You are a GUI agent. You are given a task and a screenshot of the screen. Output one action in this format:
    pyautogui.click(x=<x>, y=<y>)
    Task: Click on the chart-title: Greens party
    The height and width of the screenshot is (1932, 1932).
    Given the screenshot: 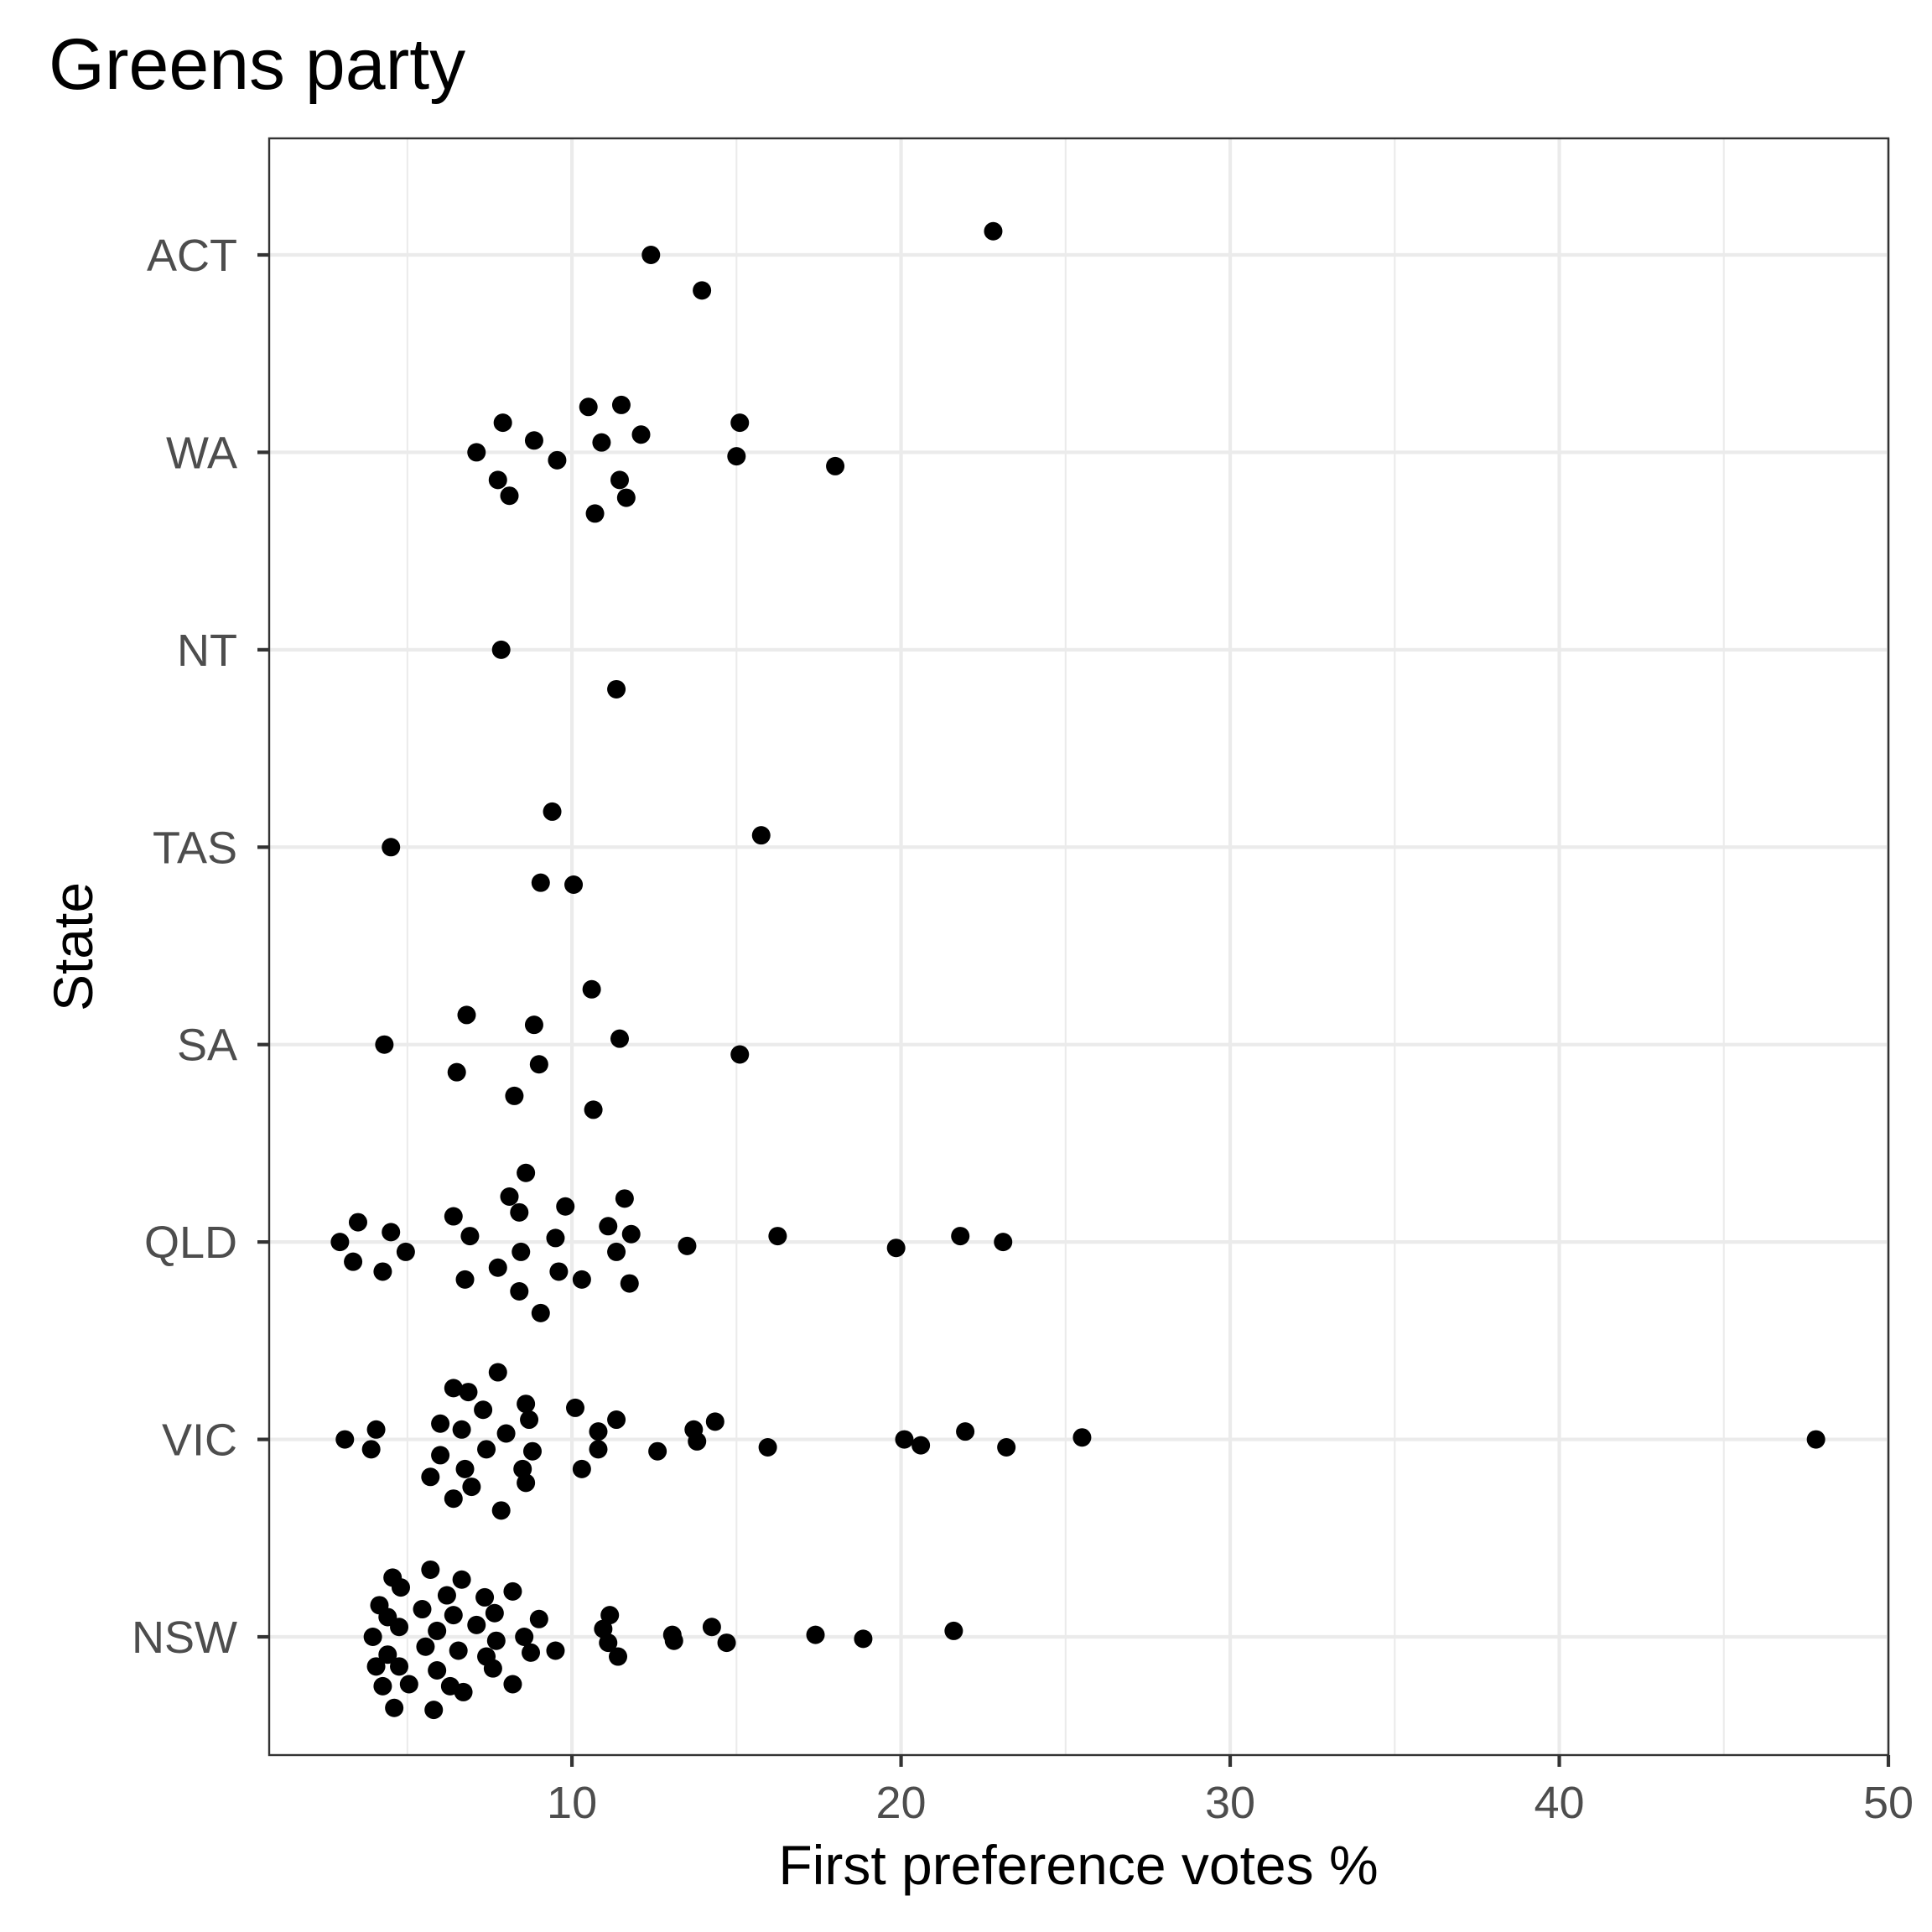 What is the action you would take?
    pyautogui.click(x=257, y=64)
    